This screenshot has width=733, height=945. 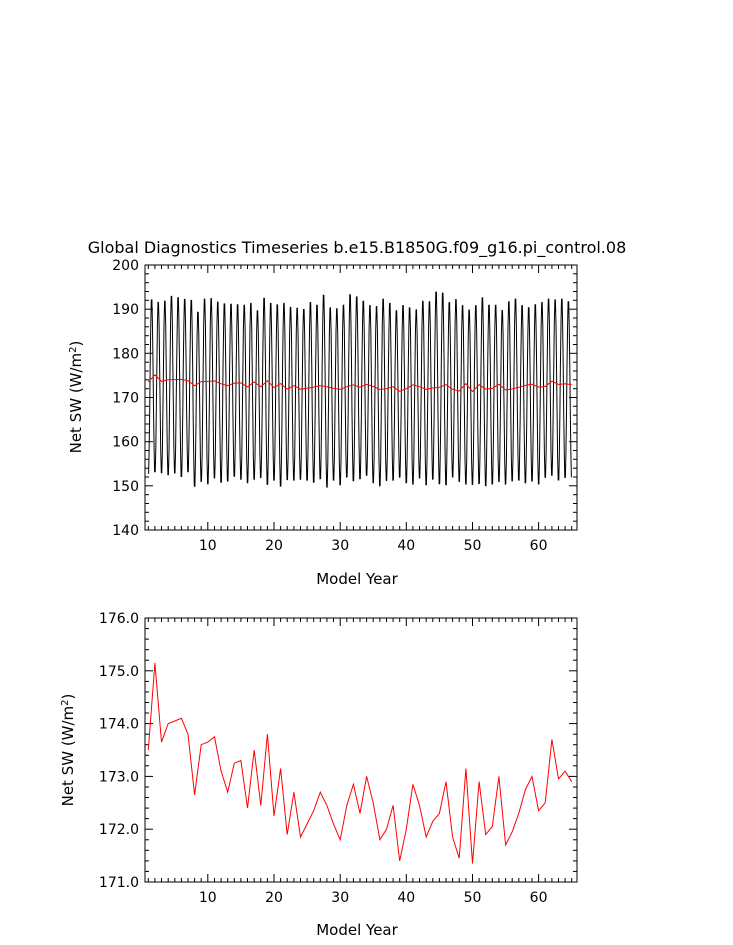 What do you see at coordinates (125, 310) in the screenshot?
I see `y-tick-label: 190` at bounding box center [125, 310].